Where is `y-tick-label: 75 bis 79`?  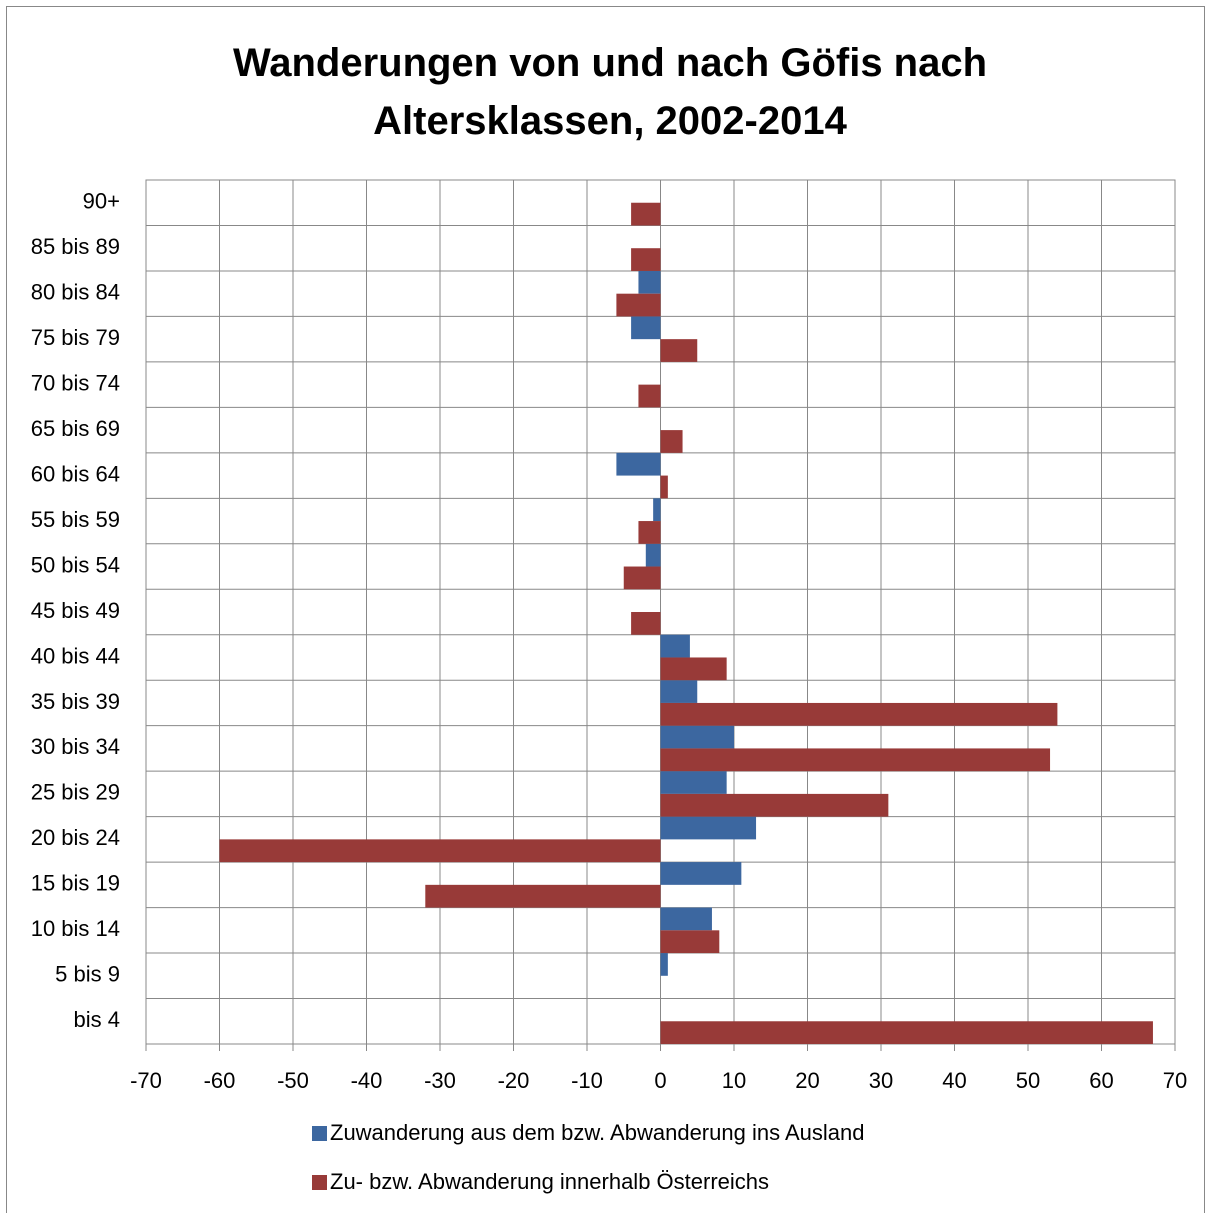
y-tick-label: 75 bis 79 is located at coordinates (75, 337).